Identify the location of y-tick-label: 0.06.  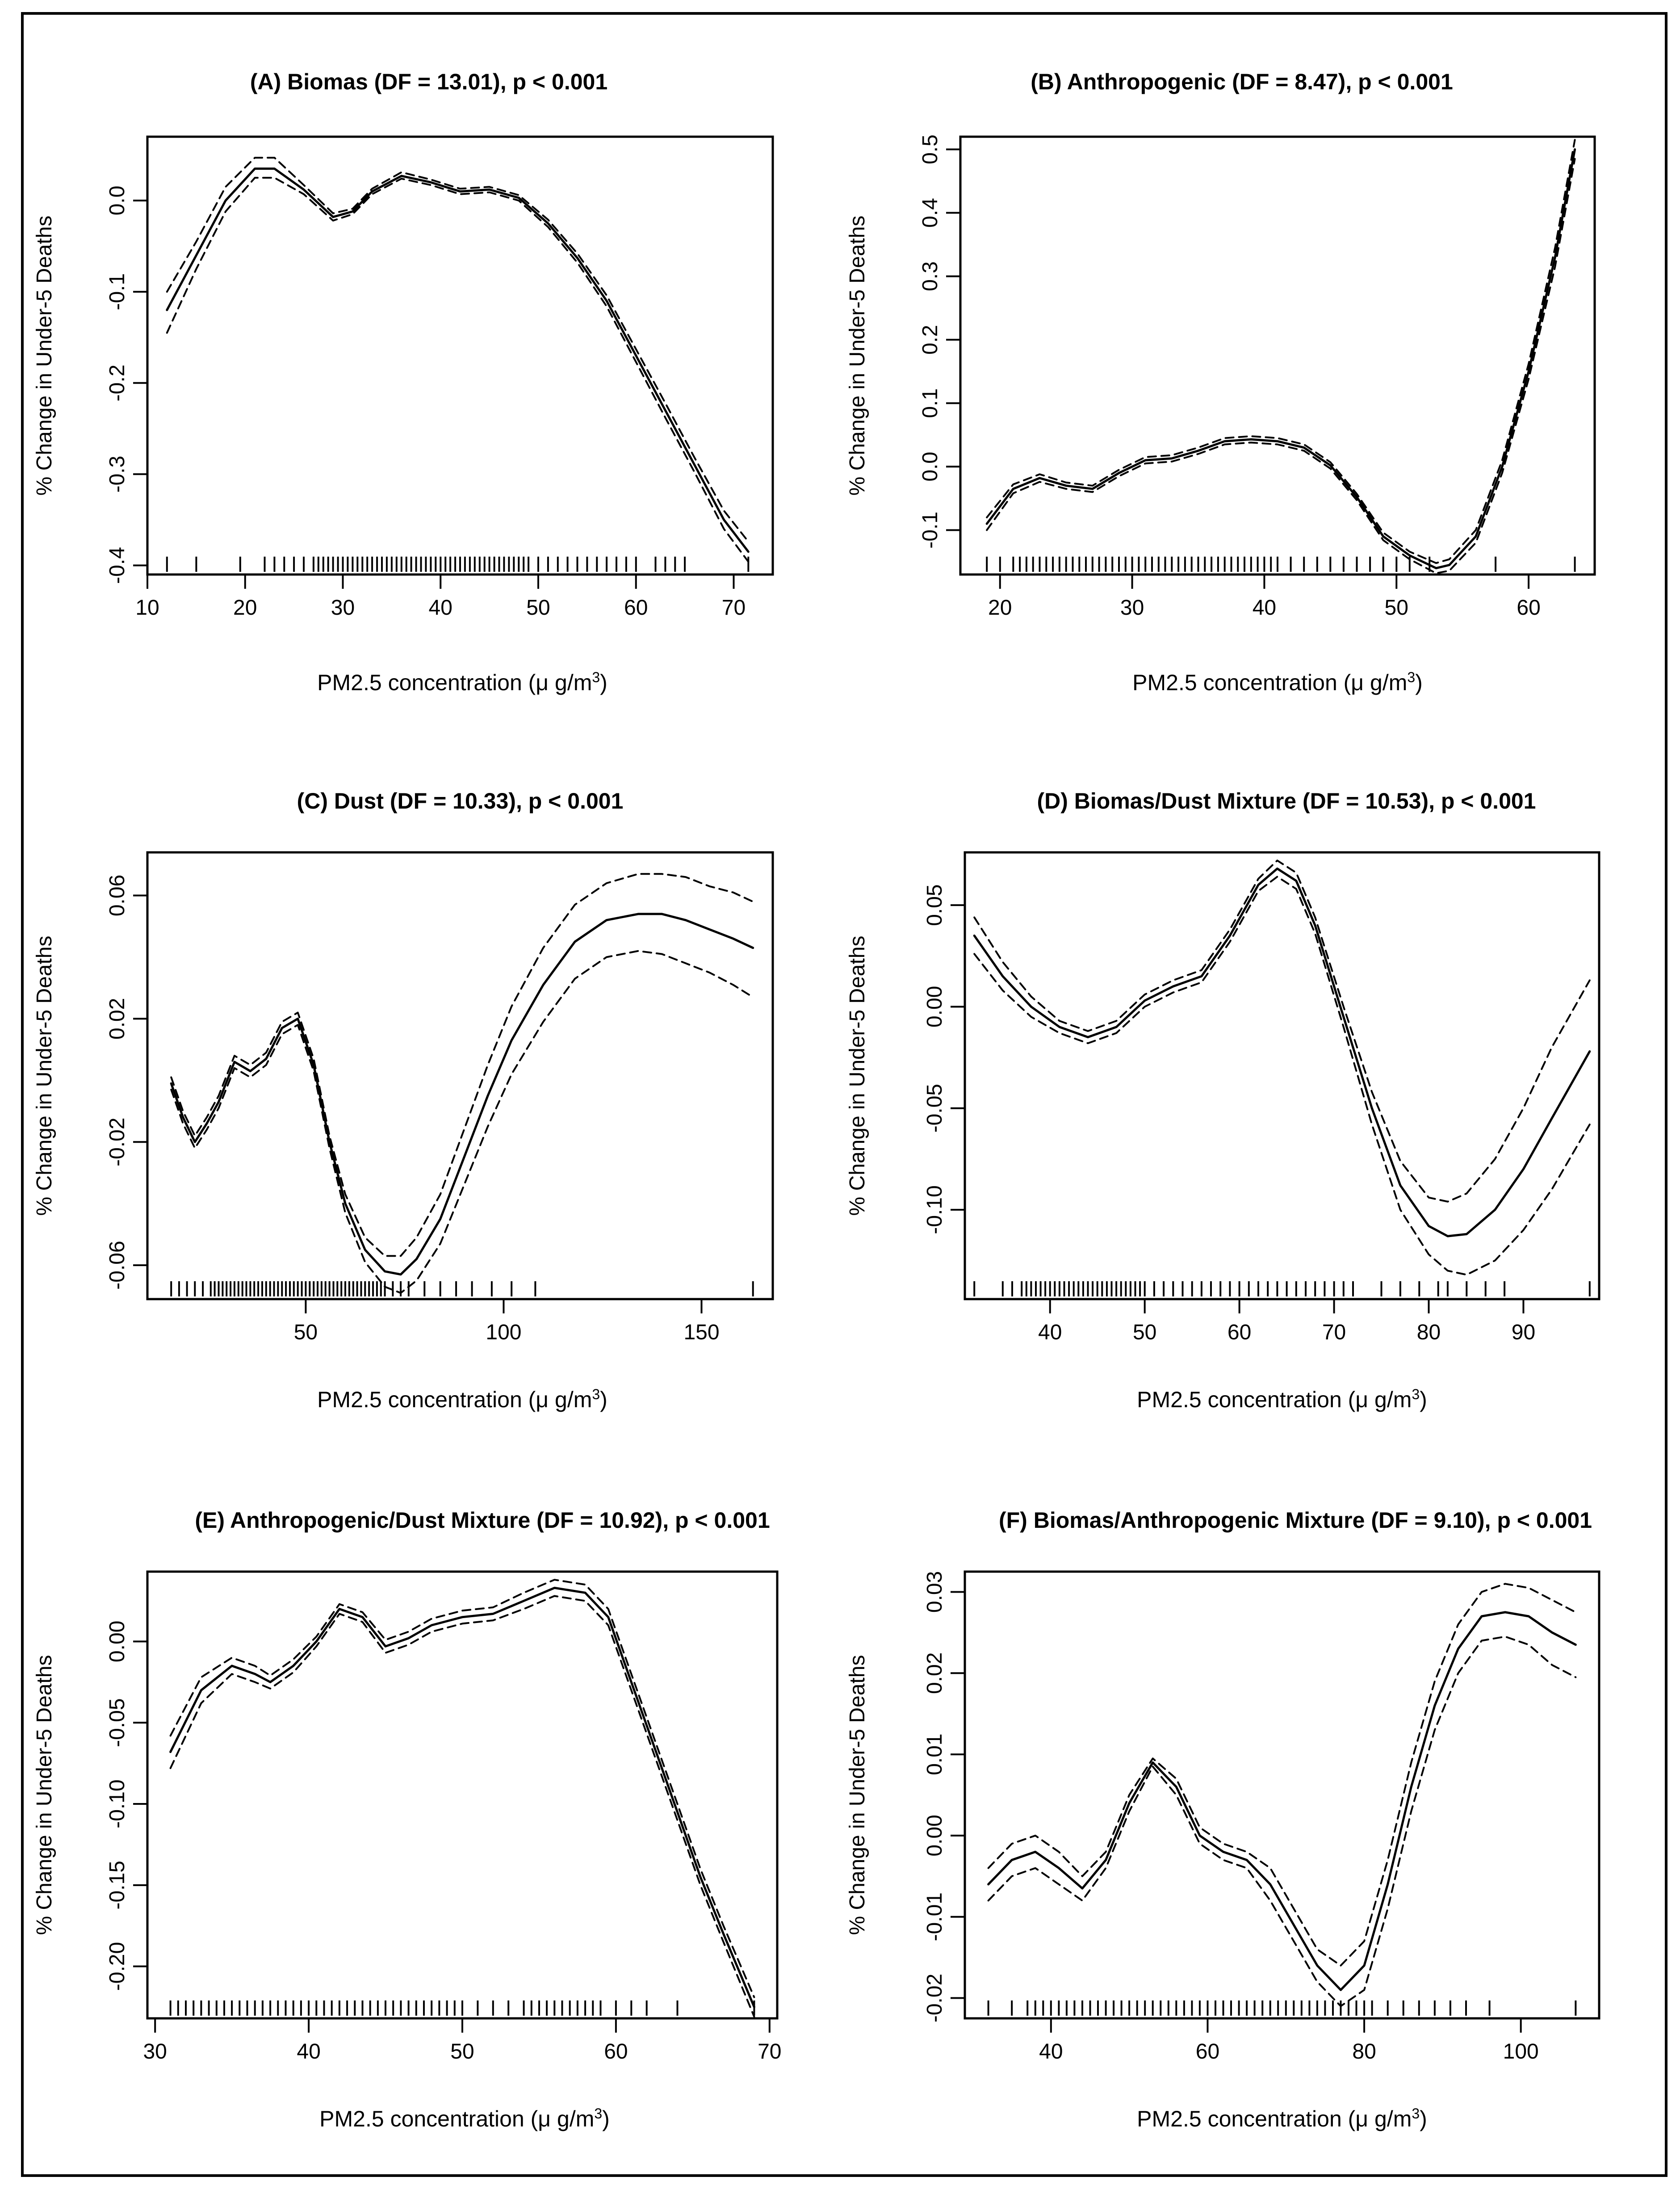
(117, 895).